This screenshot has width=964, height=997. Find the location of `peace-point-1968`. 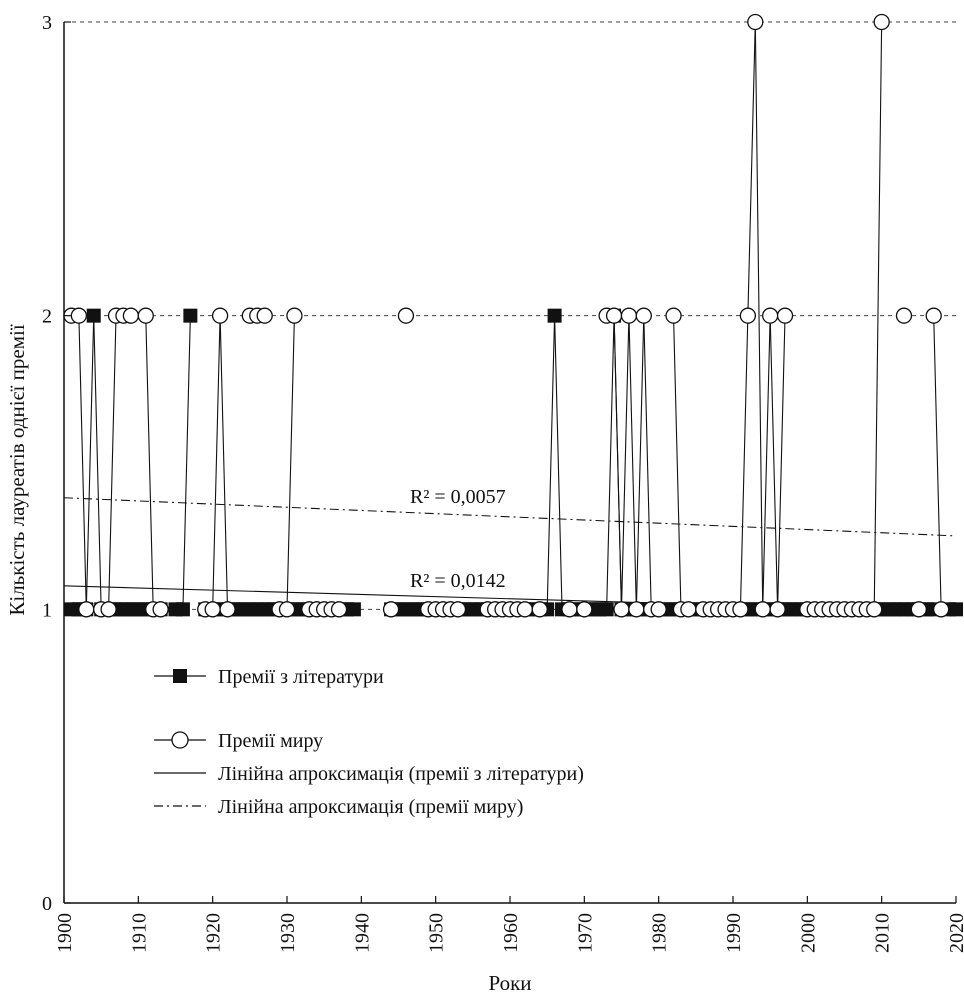

peace-point-1968 is located at coordinates (569, 609).